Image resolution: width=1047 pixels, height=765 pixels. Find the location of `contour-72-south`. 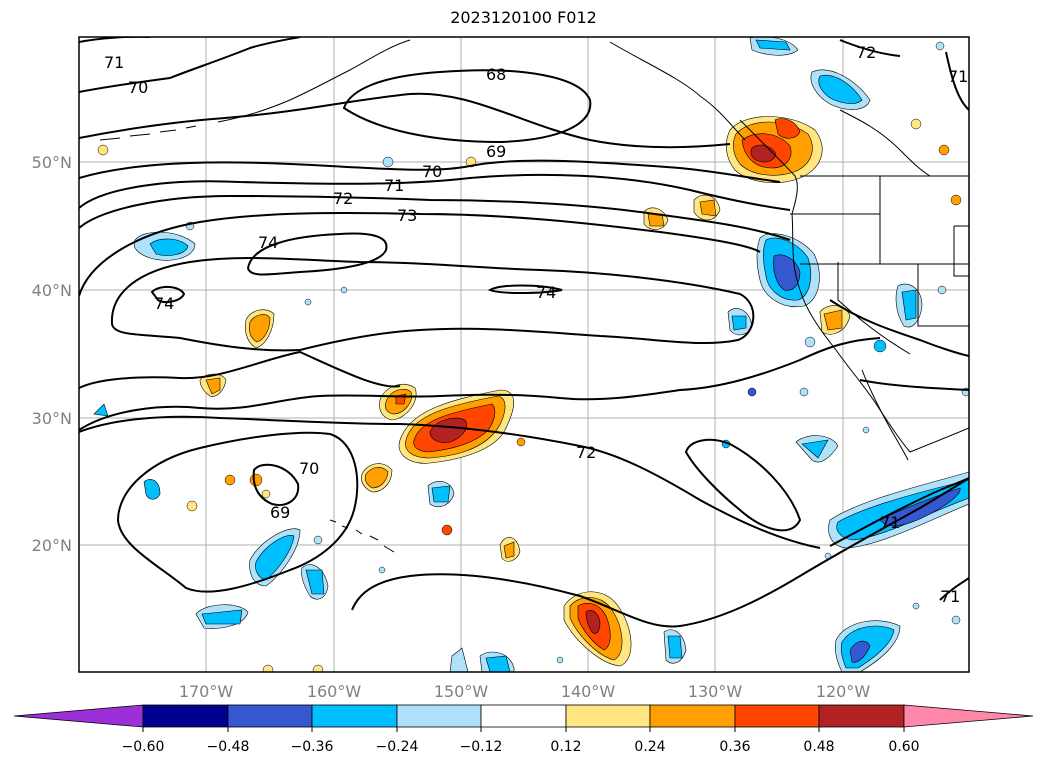

contour-72-south is located at coordinates (450, 482).